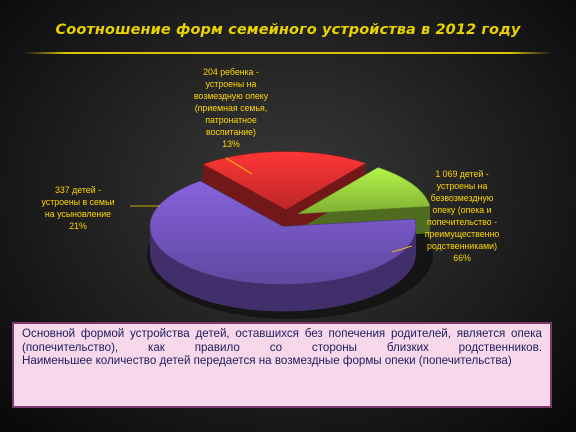  I want to click on slice-label-line: 1 069 детей -, so click(462, 174).